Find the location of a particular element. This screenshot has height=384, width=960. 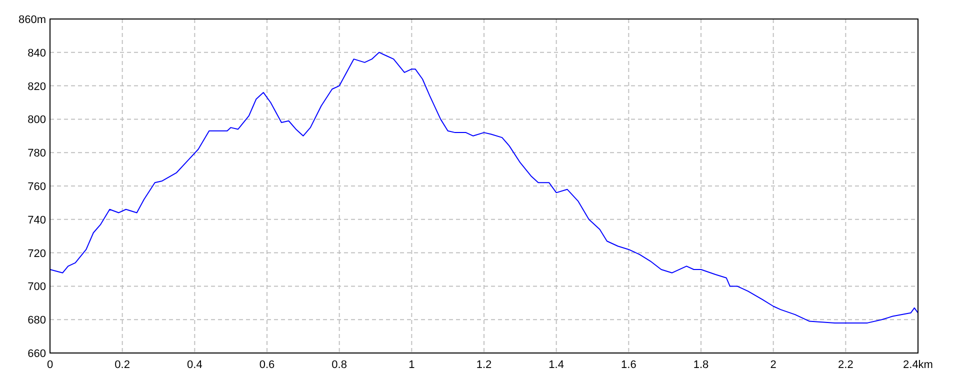

y-tick-label: 740 is located at coordinates (37, 220).